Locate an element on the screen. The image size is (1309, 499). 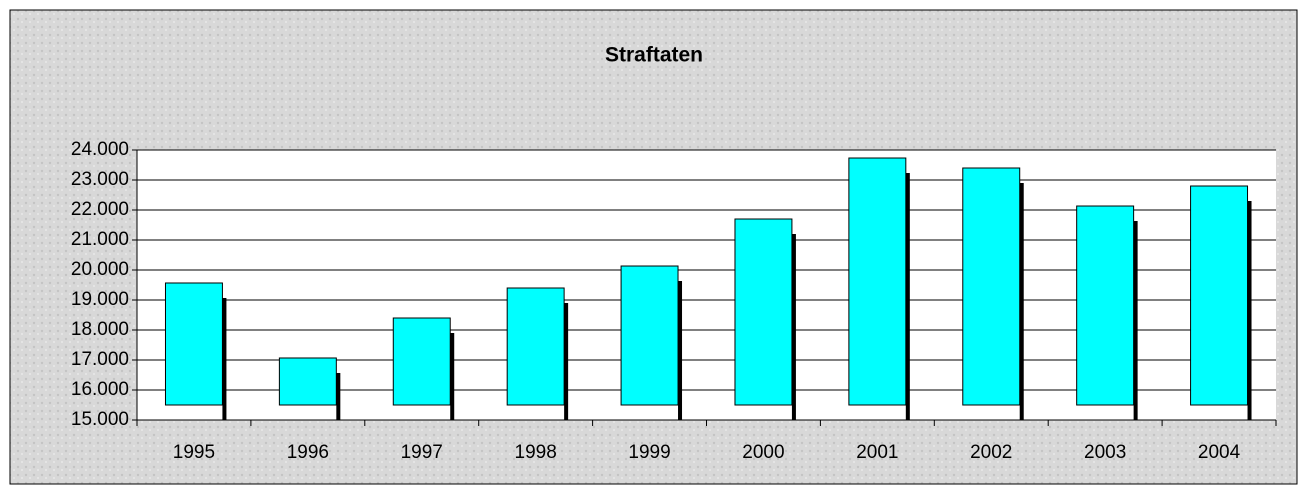
y-tick-label: 21.000 is located at coordinates (100, 239).